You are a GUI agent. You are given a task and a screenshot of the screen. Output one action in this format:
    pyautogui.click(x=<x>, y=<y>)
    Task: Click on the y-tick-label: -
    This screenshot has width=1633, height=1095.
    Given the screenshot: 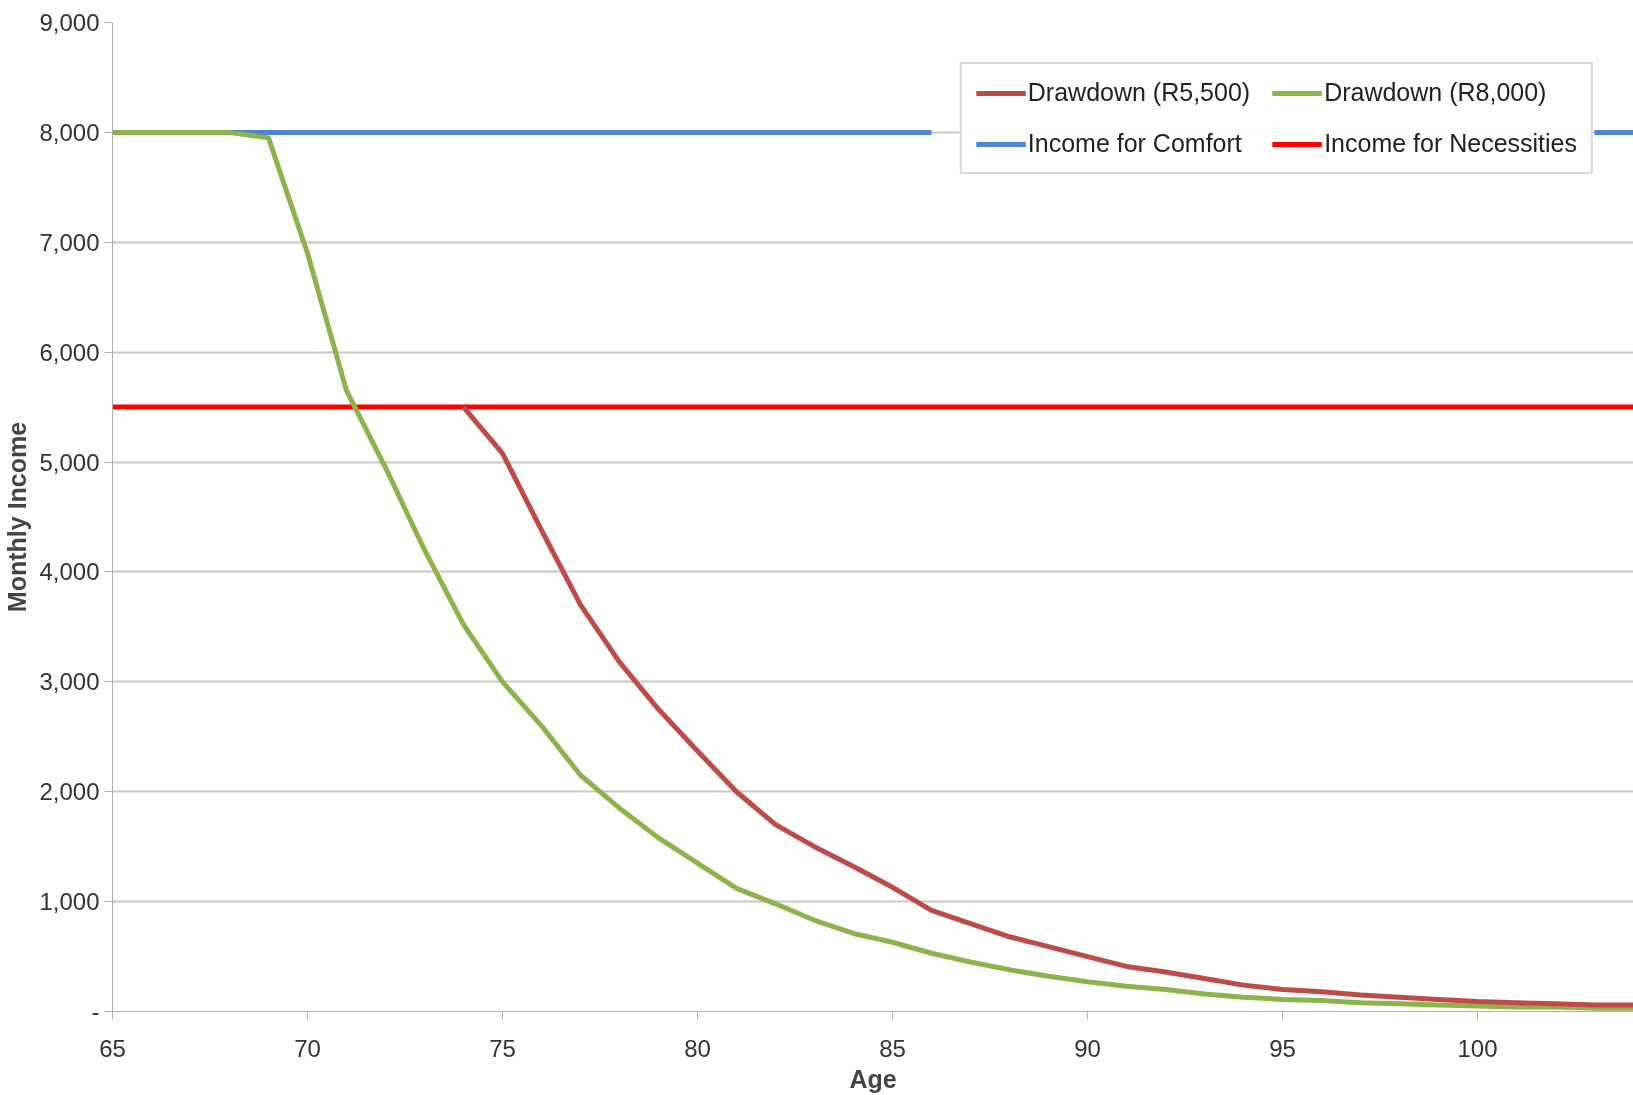 What is the action you would take?
    pyautogui.click(x=95, y=1011)
    